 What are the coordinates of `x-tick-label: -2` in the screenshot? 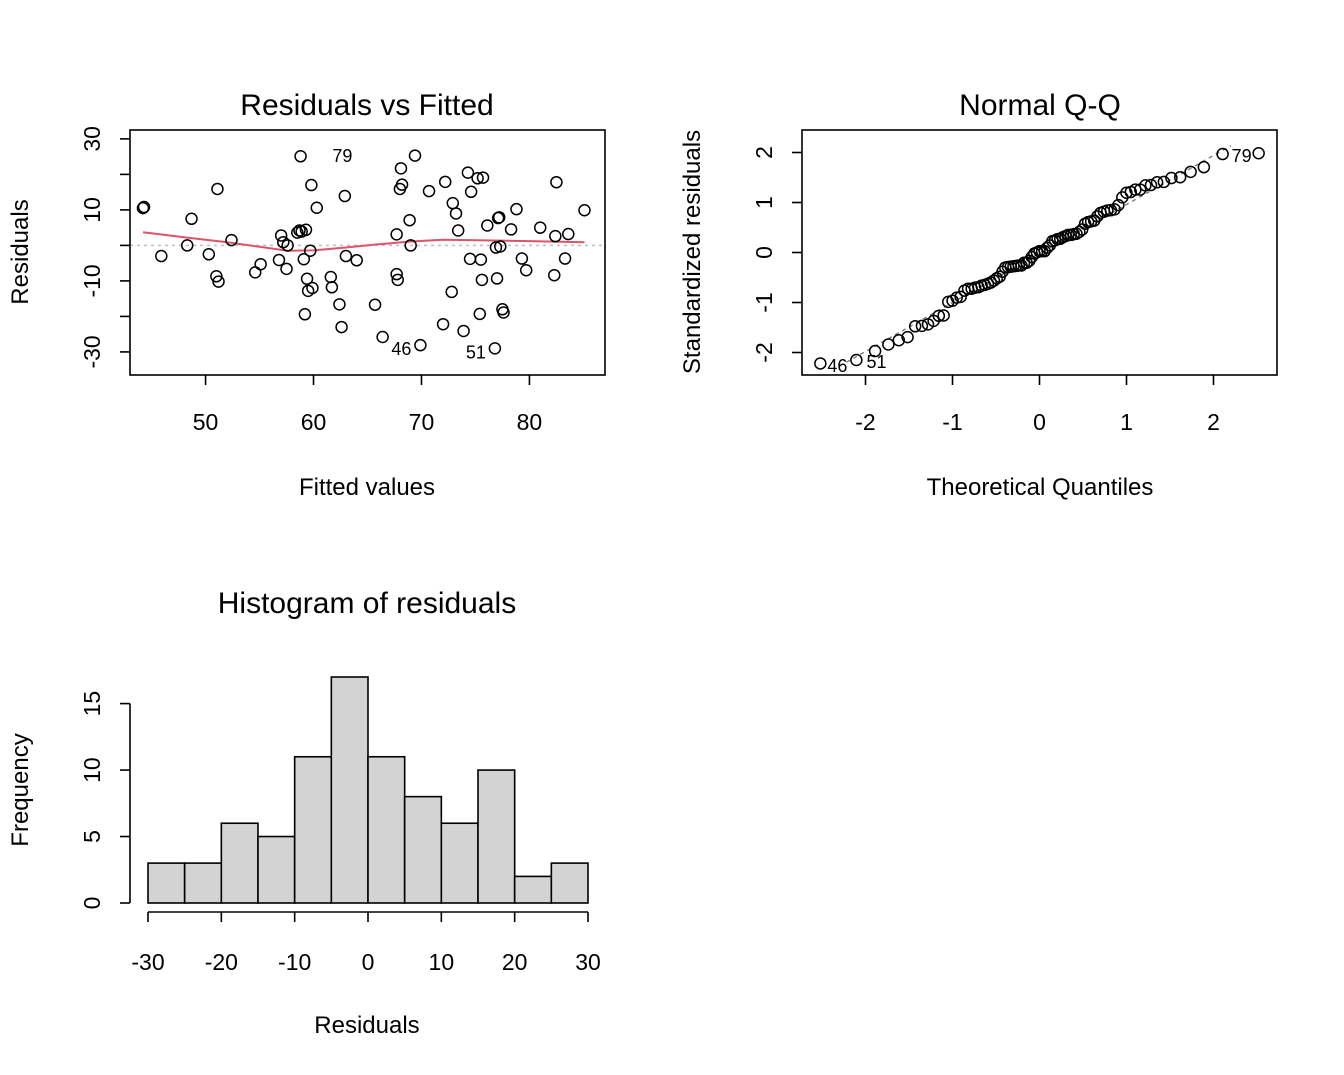 It's located at (865, 422).